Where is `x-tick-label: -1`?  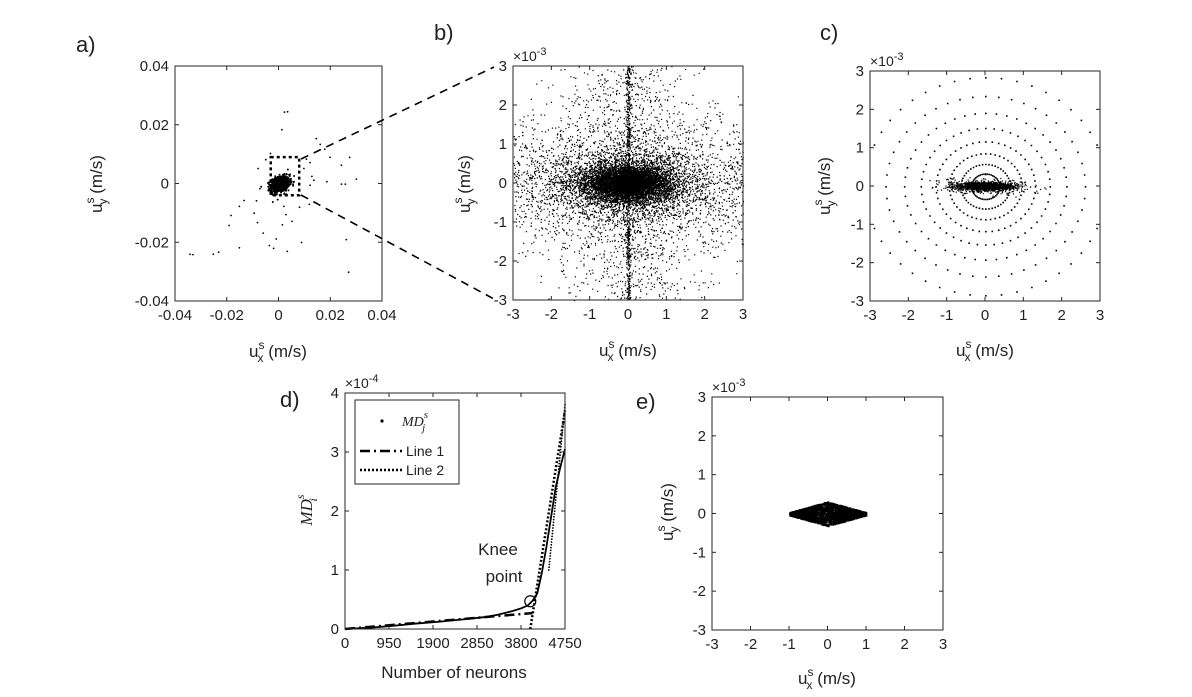 x-tick-label: -1 is located at coordinates (788, 644).